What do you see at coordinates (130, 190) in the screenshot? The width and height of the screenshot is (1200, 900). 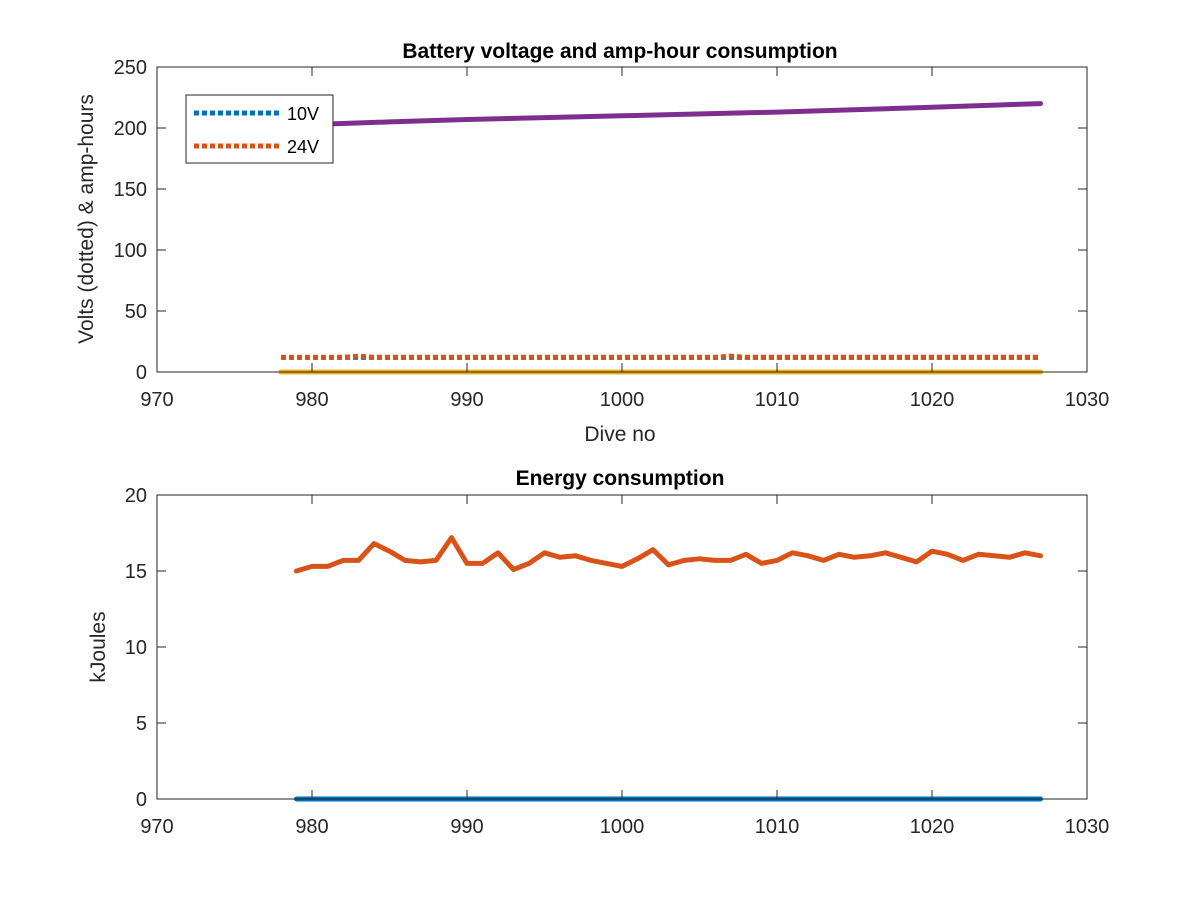 I see `battery-y-tick-label: 150` at bounding box center [130, 190].